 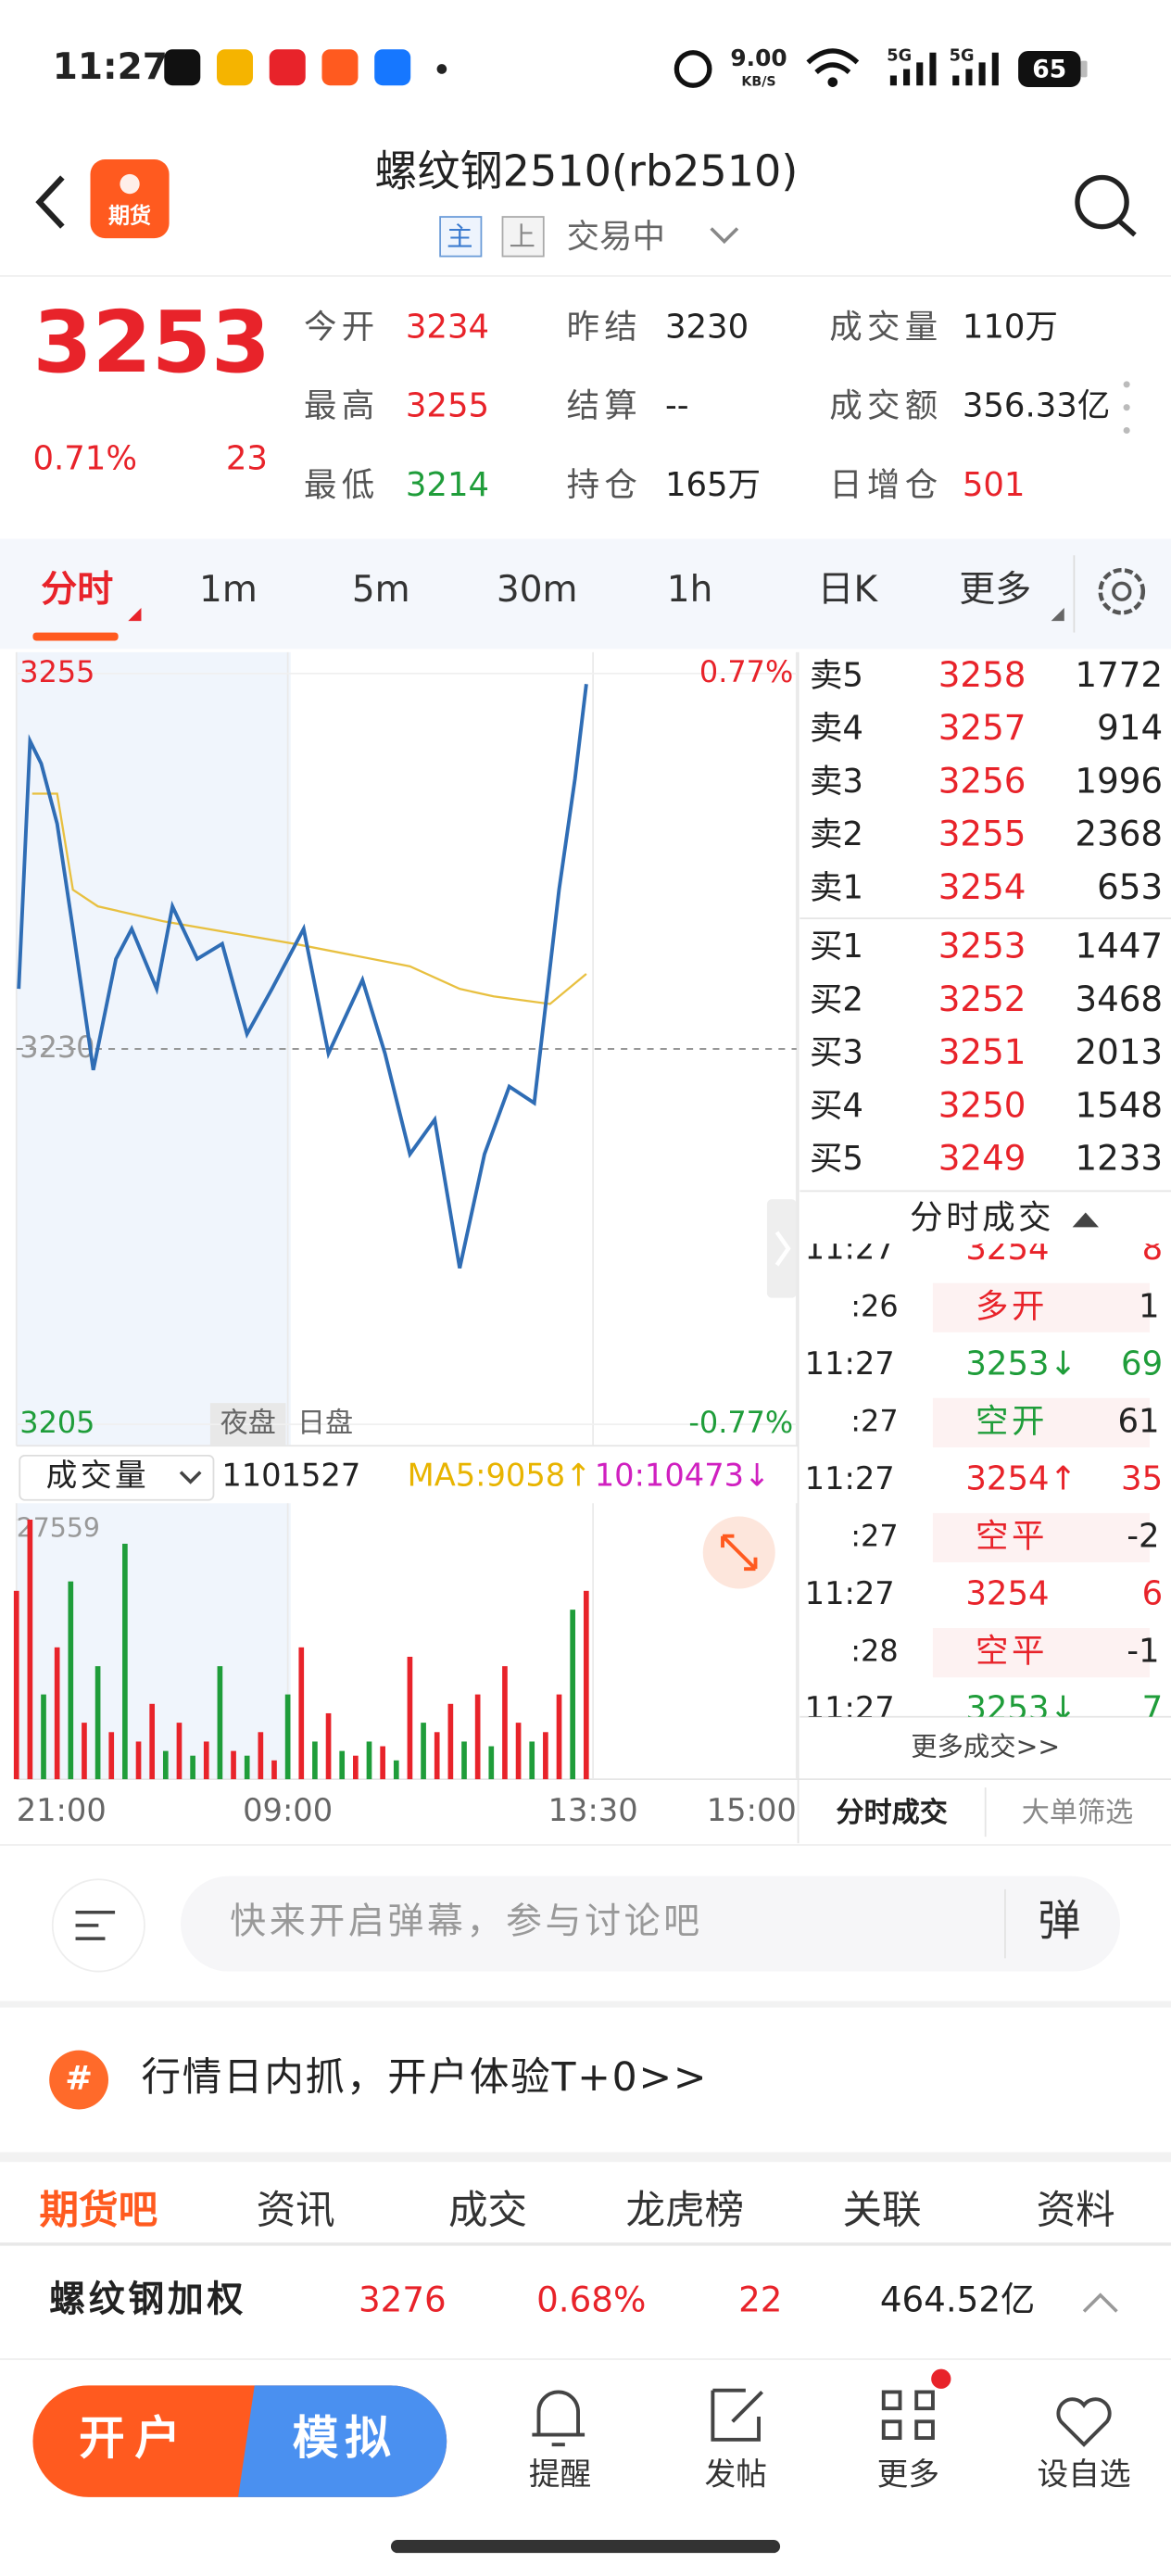 What do you see at coordinates (1127, 407) in the screenshot?
I see `dot` at bounding box center [1127, 407].